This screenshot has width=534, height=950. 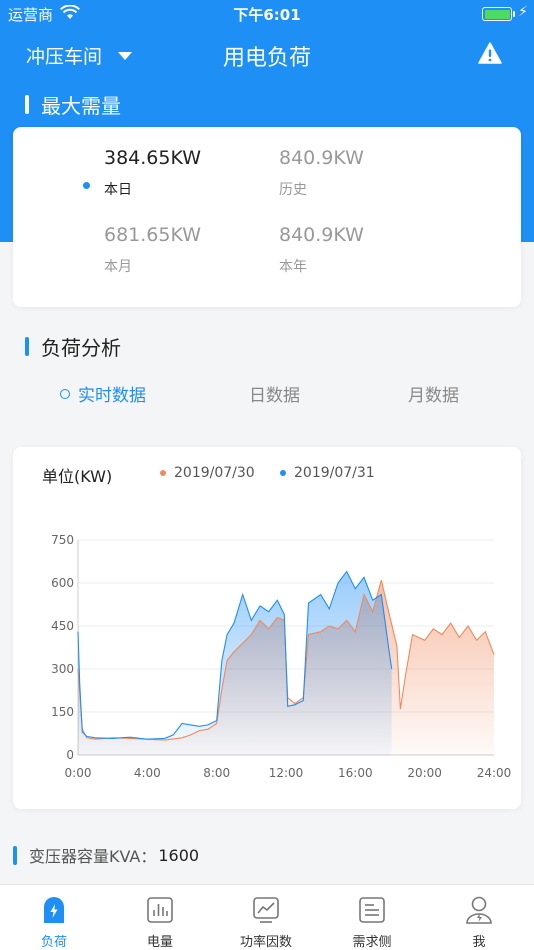 What do you see at coordinates (266, 910) in the screenshot?
I see `line-chart-icon` at bounding box center [266, 910].